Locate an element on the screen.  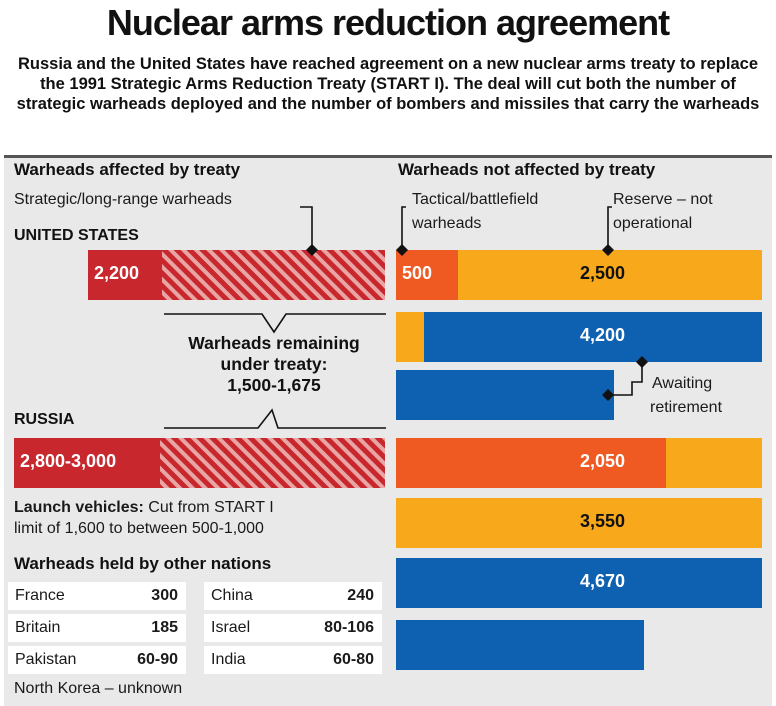
ru-tactical-bar is located at coordinates (531, 463).